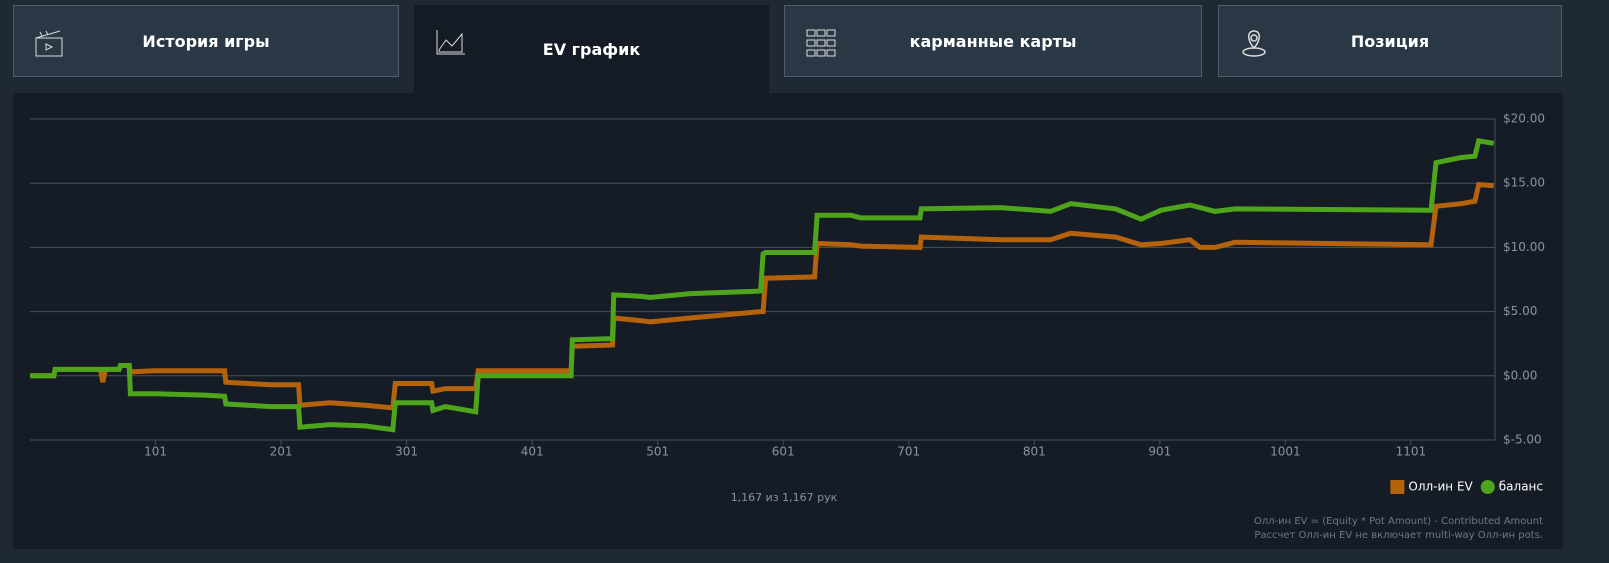 This screenshot has width=1609, height=563. I want to click on x-tick-label: 101, so click(155, 452).